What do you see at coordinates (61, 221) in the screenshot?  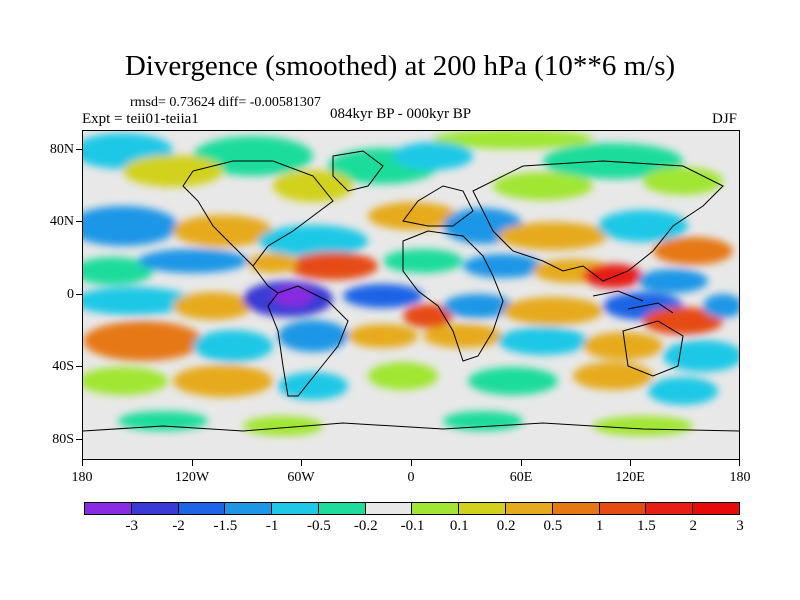 I see `lat-label-40n: 40N` at bounding box center [61, 221].